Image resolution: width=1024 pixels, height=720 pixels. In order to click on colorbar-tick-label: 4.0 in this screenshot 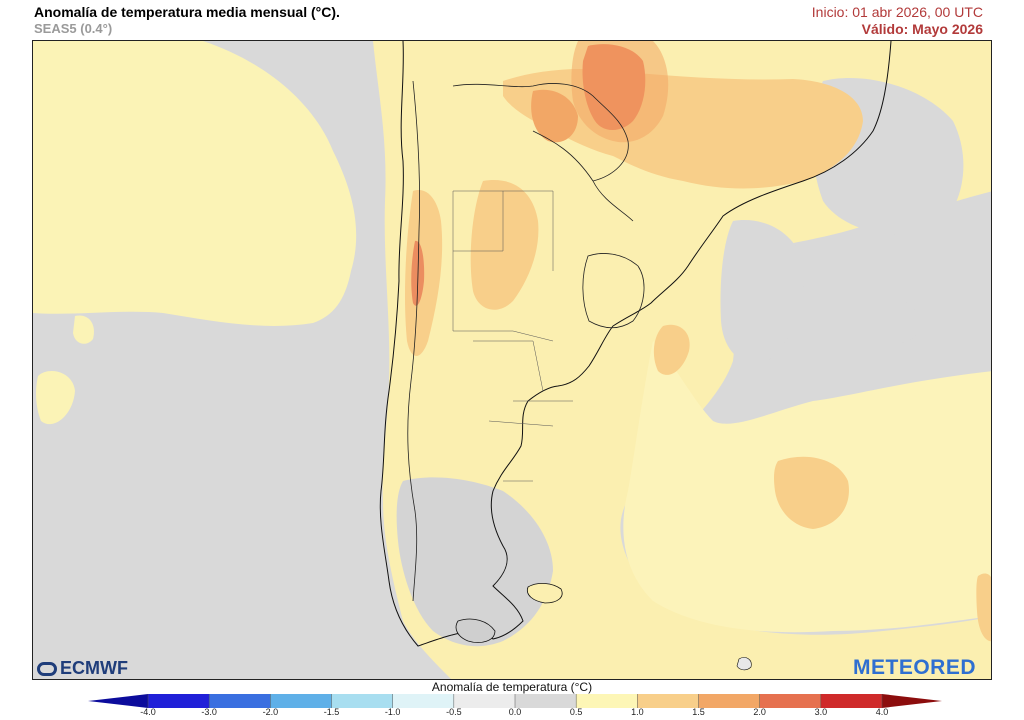, I will do `click(882, 712)`.